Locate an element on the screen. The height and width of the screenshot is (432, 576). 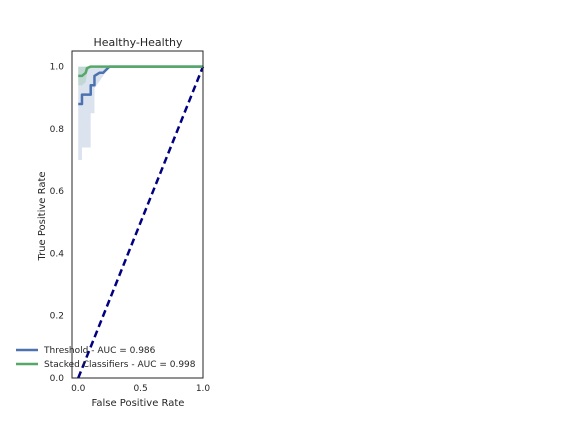
y-tick-label: 0.4 is located at coordinates (57, 254).